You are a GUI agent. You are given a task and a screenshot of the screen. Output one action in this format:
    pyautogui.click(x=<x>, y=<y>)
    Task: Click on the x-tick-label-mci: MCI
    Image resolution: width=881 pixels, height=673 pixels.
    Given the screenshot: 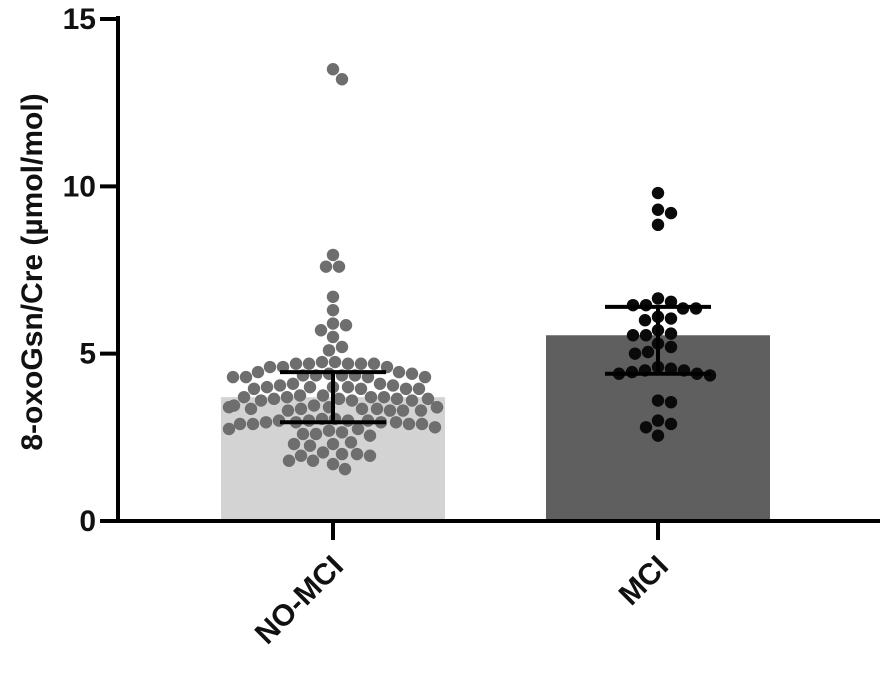 What is the action you would take?
    pyautogui.click(x=644, y=581)
    